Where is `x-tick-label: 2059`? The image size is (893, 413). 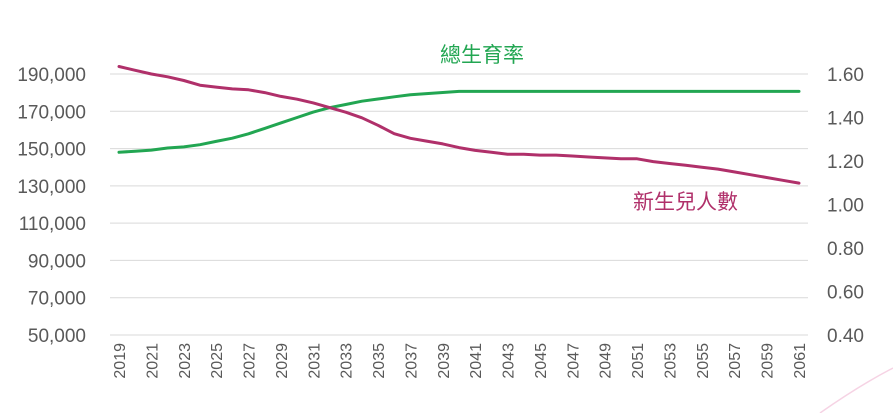
x-tick-label: 2059 is located at coordinates (768, 361).